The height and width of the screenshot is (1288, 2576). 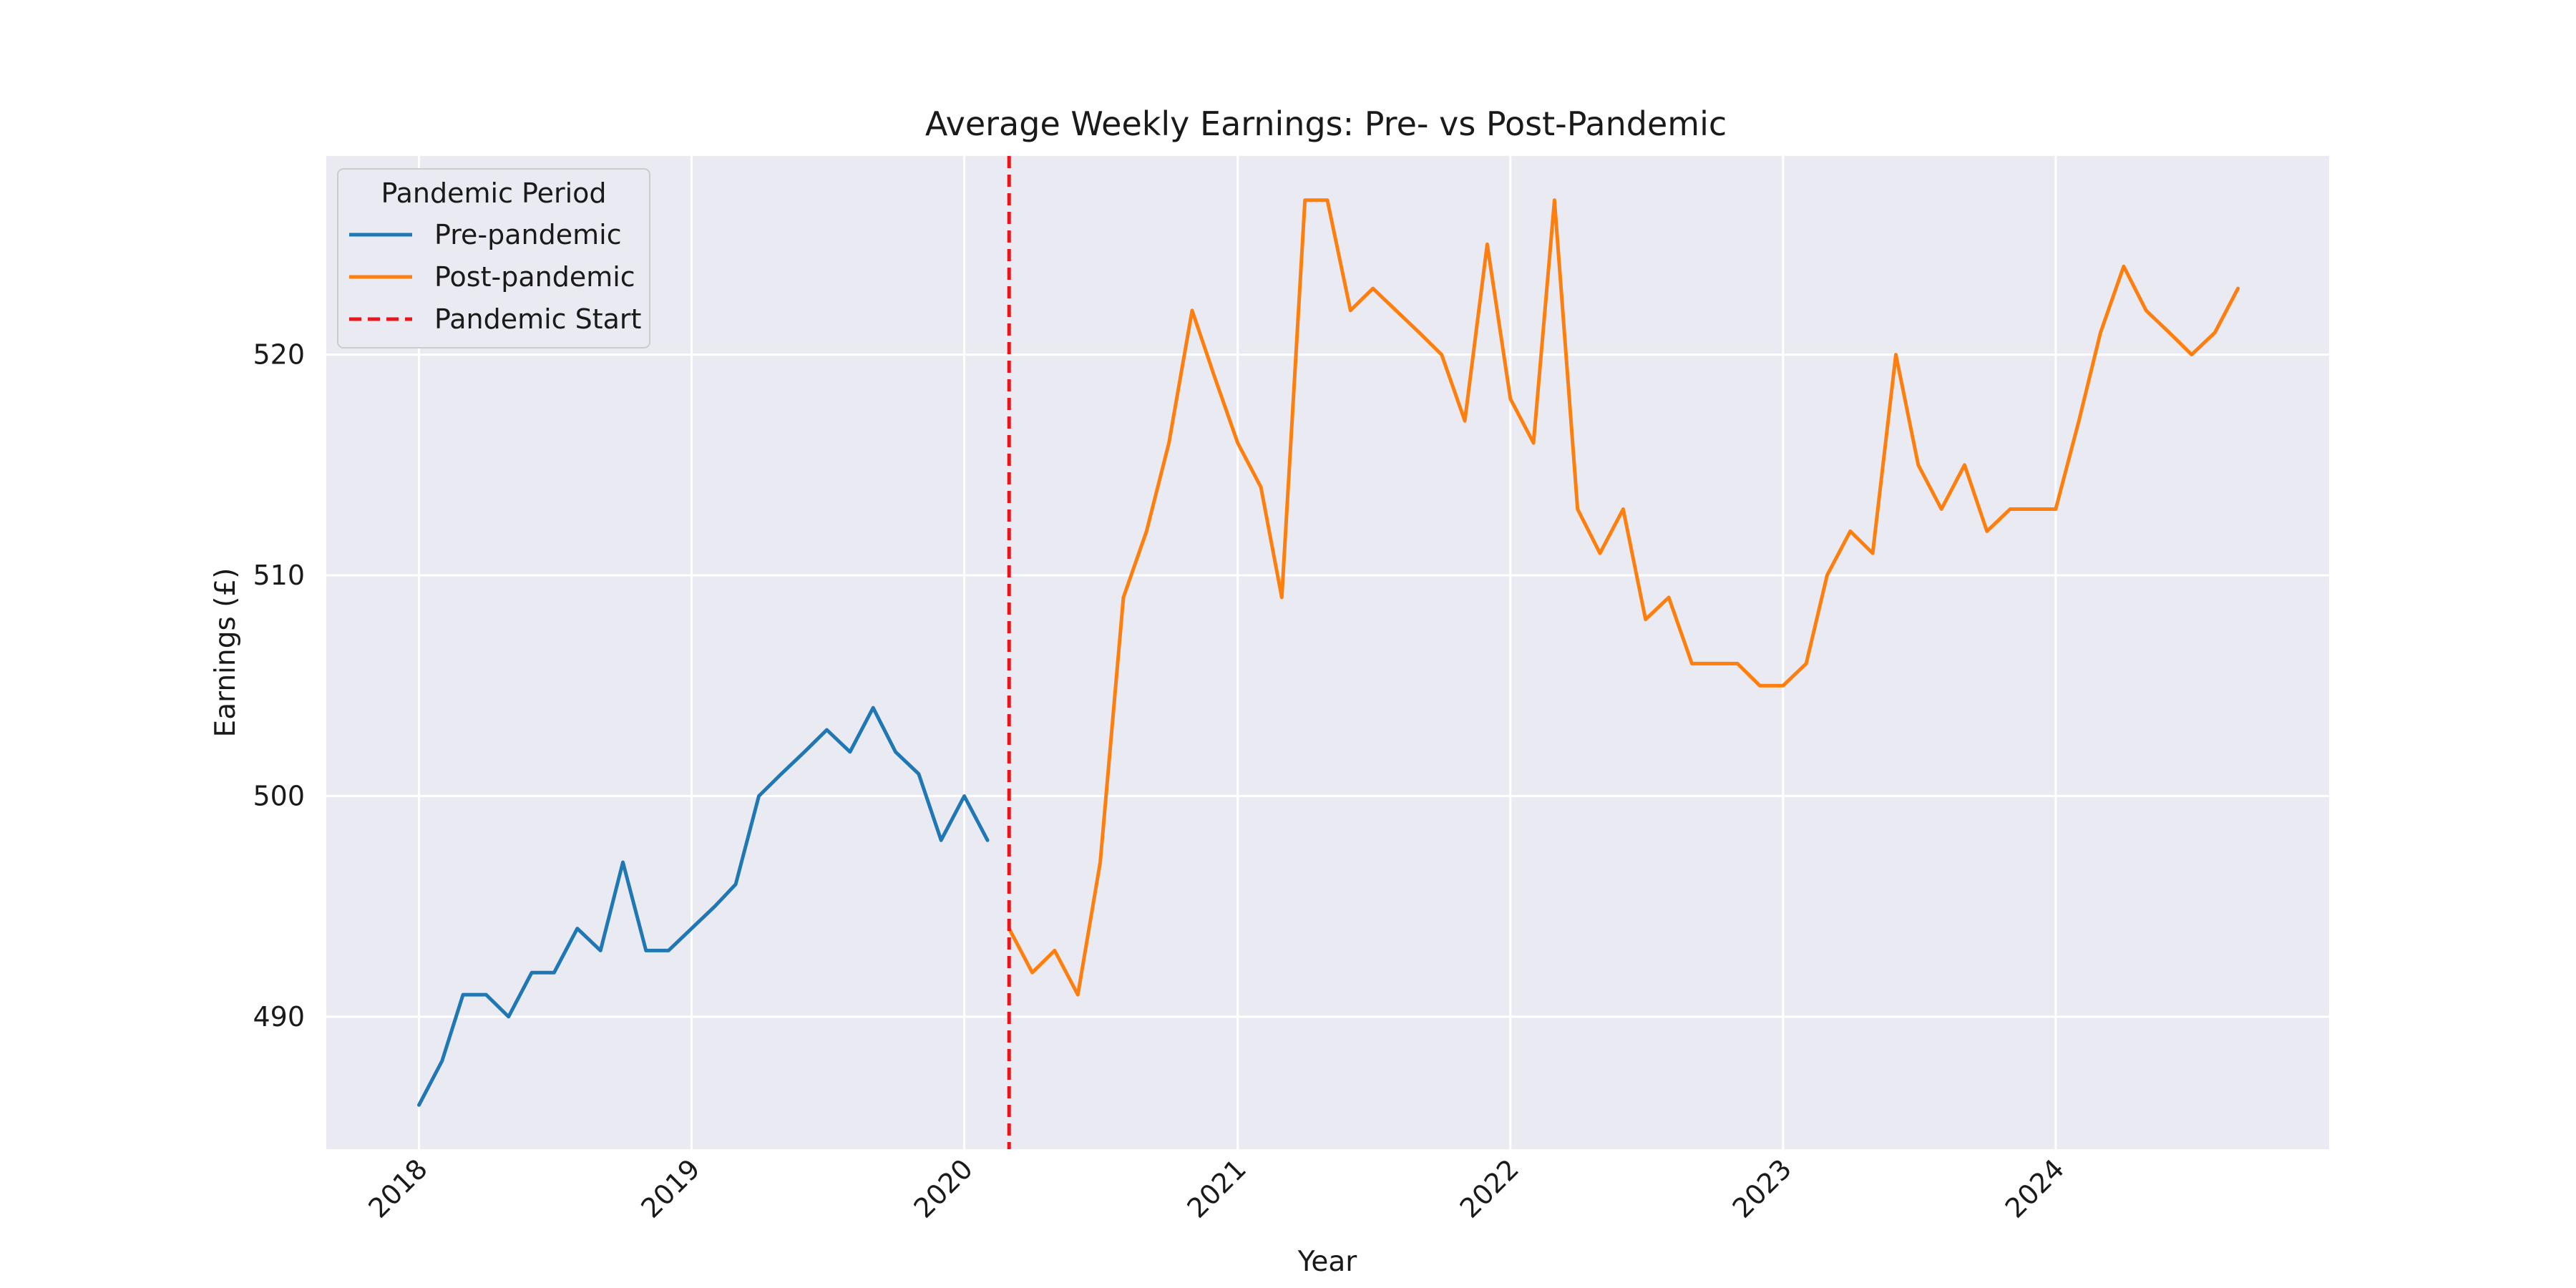 What do you see at coordinates (528, 234) in the screenshot?
I see `legend-label-pre-pandemic: Pre-pandemic` at bounding box center [528, 234].